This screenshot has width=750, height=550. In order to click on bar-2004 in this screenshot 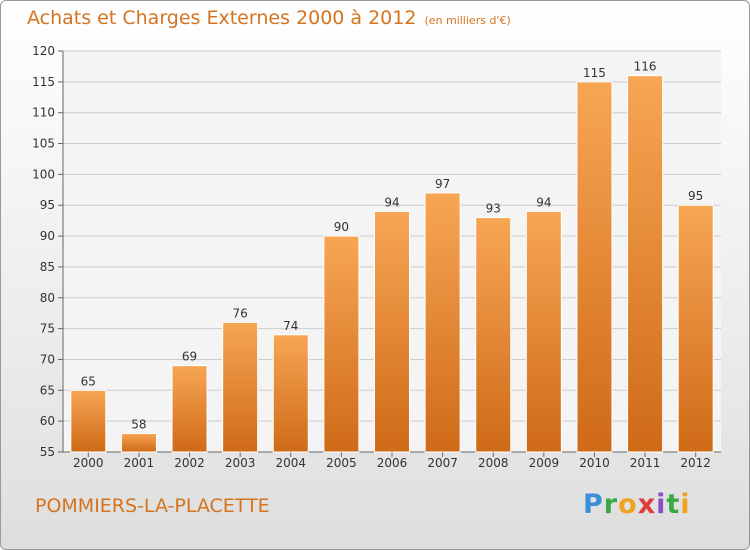, I will do `click(290, 393)`.